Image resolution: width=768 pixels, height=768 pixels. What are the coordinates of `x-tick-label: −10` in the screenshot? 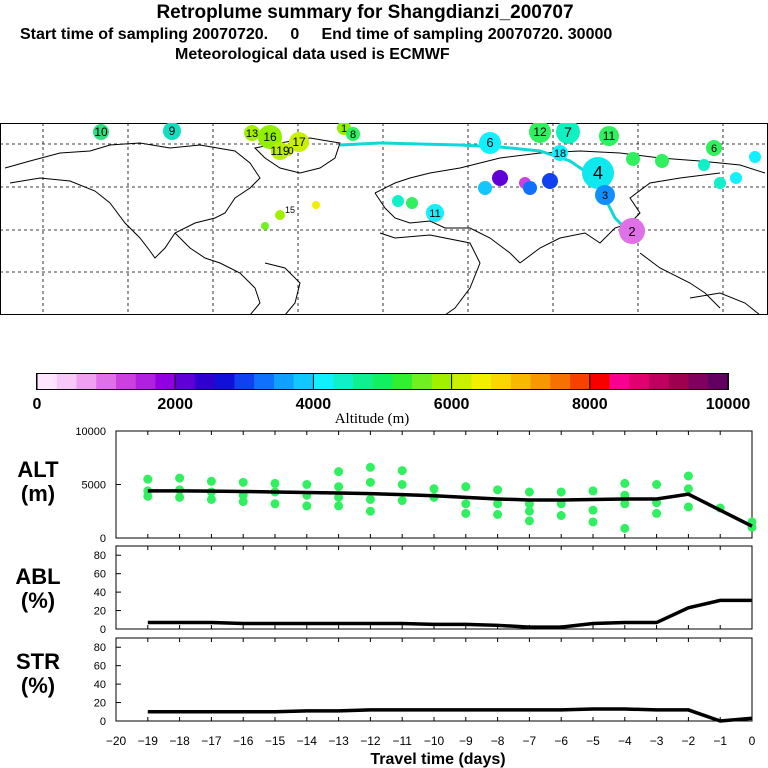 It's located at (434, 741).